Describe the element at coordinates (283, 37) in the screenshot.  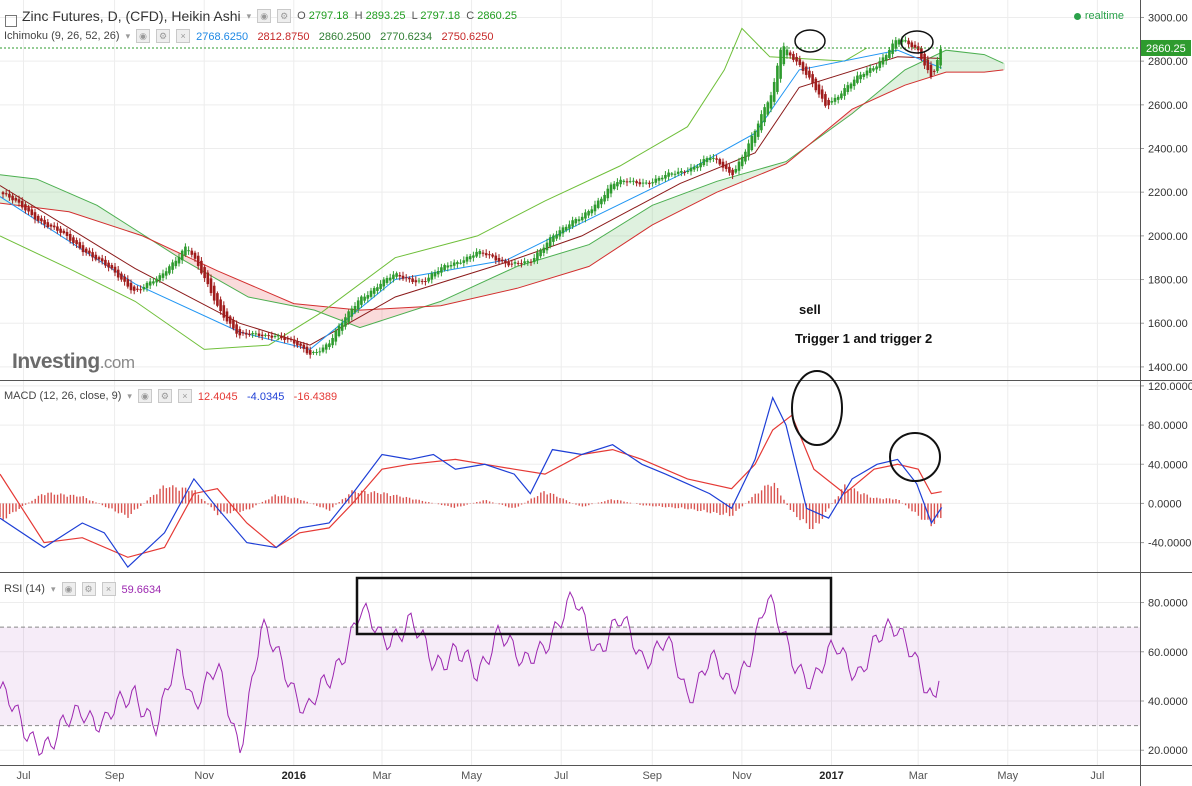
I see `ichimoku-value: 2812.8750` at that location.